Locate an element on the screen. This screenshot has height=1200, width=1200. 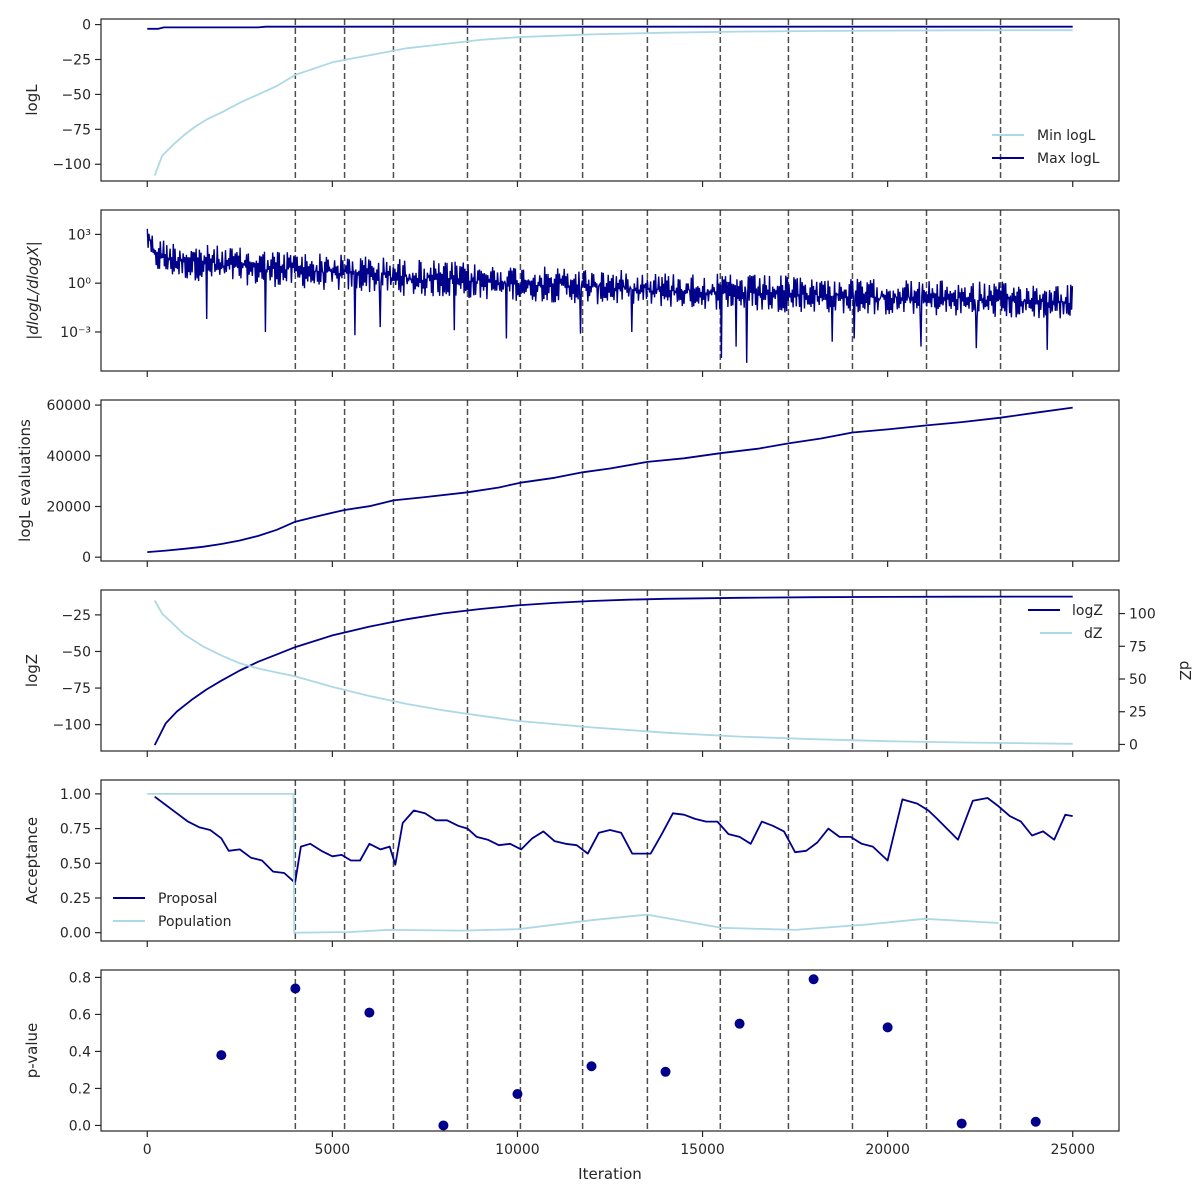
y-tick-label: 0.25 is located at coordinates (75, 899).